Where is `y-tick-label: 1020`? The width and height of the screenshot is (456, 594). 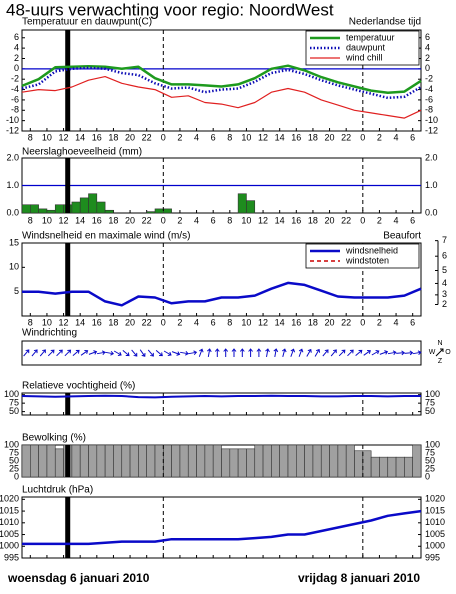 y-tick-label: 1020 is located at coordinates (9, 499).